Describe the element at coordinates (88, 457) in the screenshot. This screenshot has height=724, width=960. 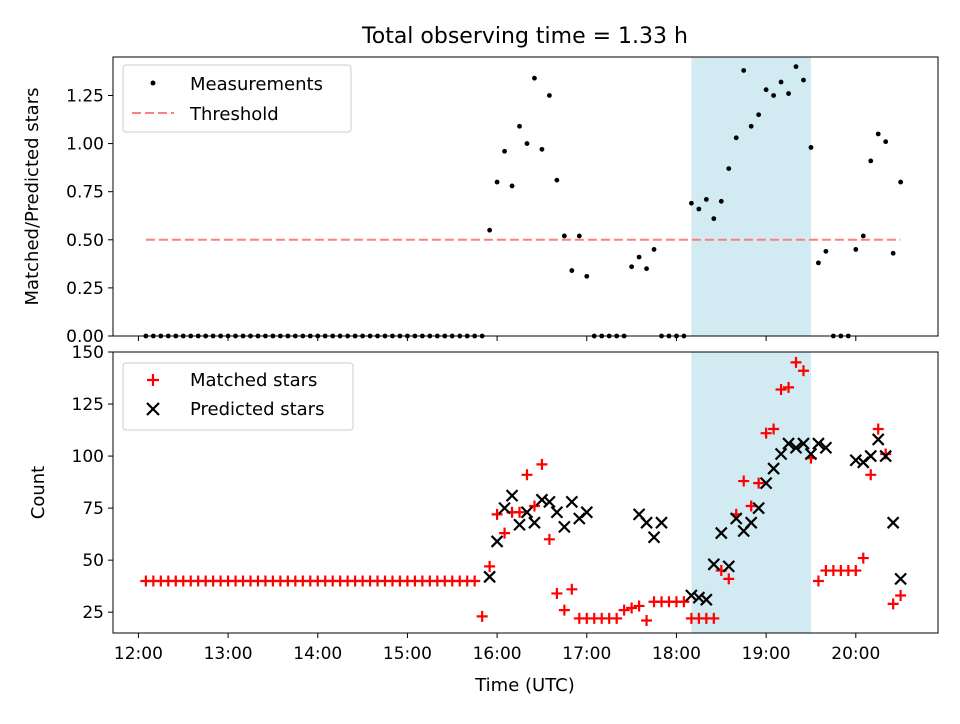
I see `bottom-y-tick-label: 100` at that location.